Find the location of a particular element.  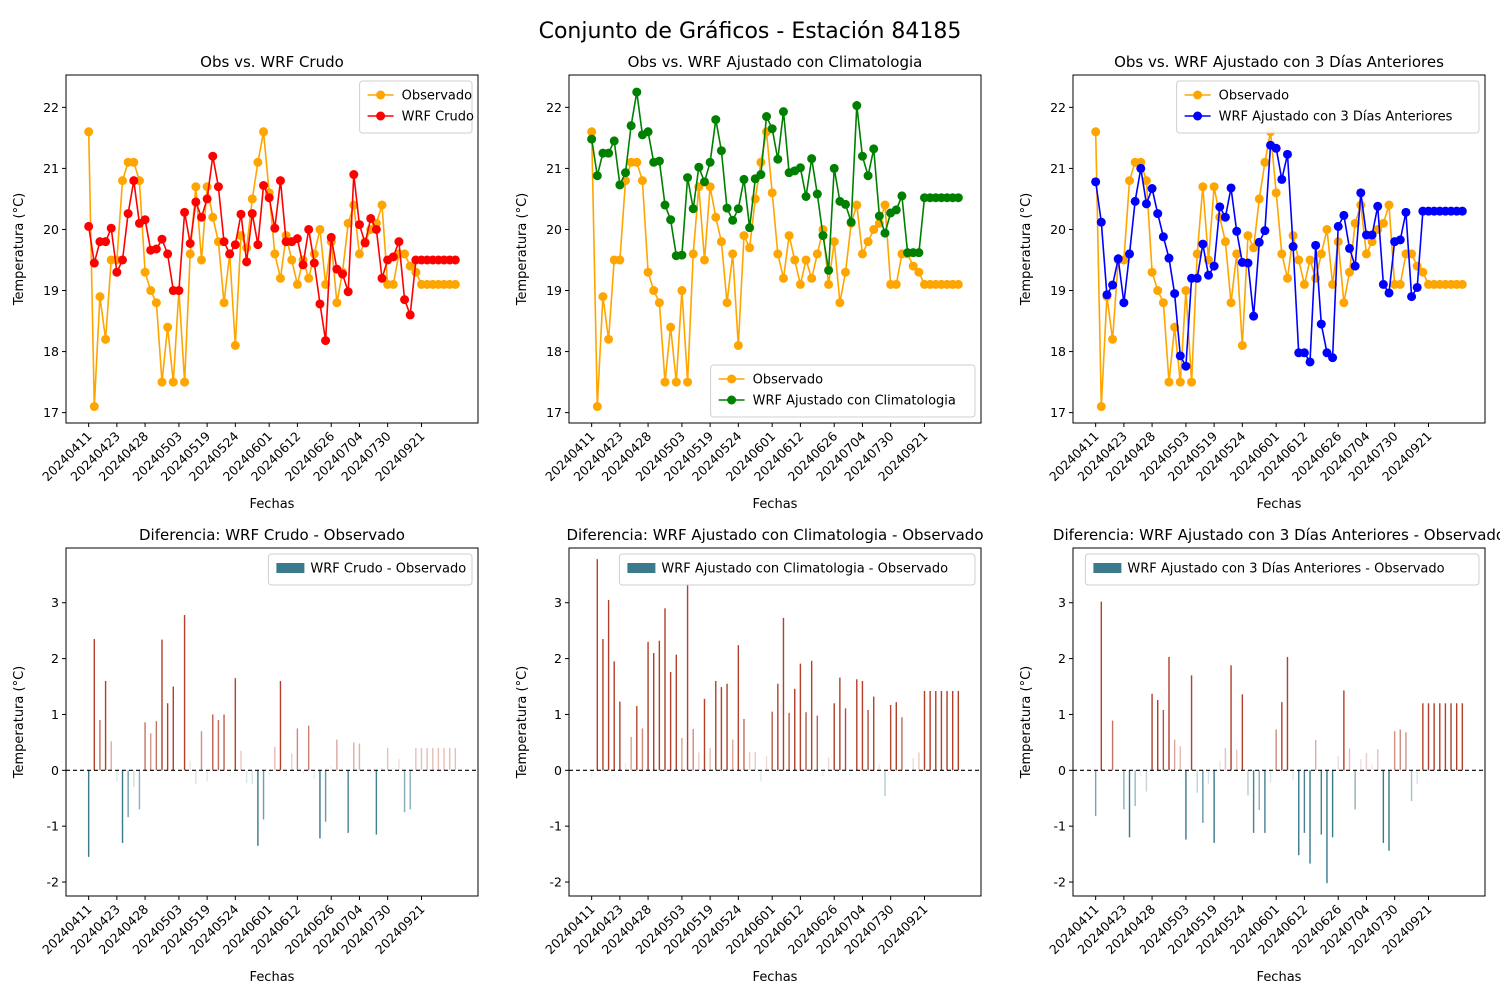

y-tick-label: 1 is located at coordinates (558, 714).